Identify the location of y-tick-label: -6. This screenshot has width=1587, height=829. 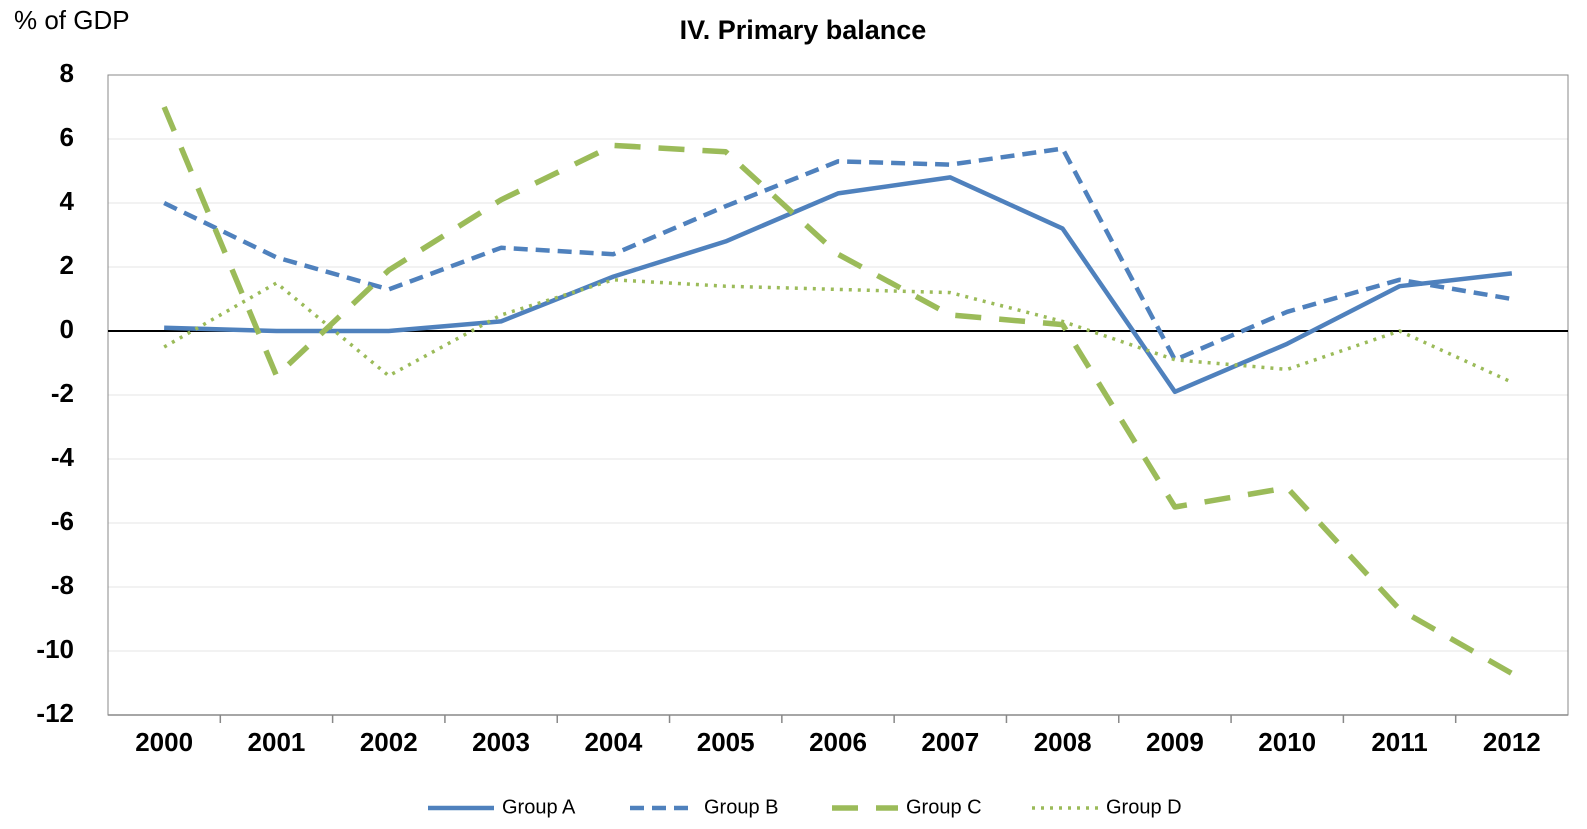
(62, 521).